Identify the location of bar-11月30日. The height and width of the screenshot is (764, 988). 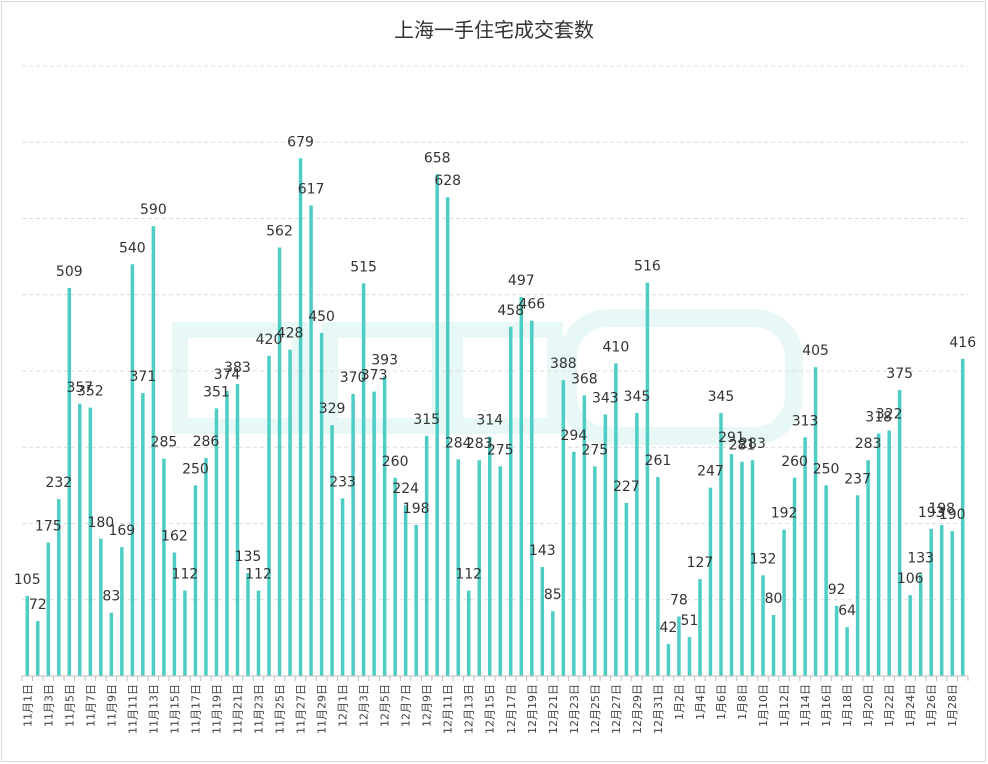
(332, 550).